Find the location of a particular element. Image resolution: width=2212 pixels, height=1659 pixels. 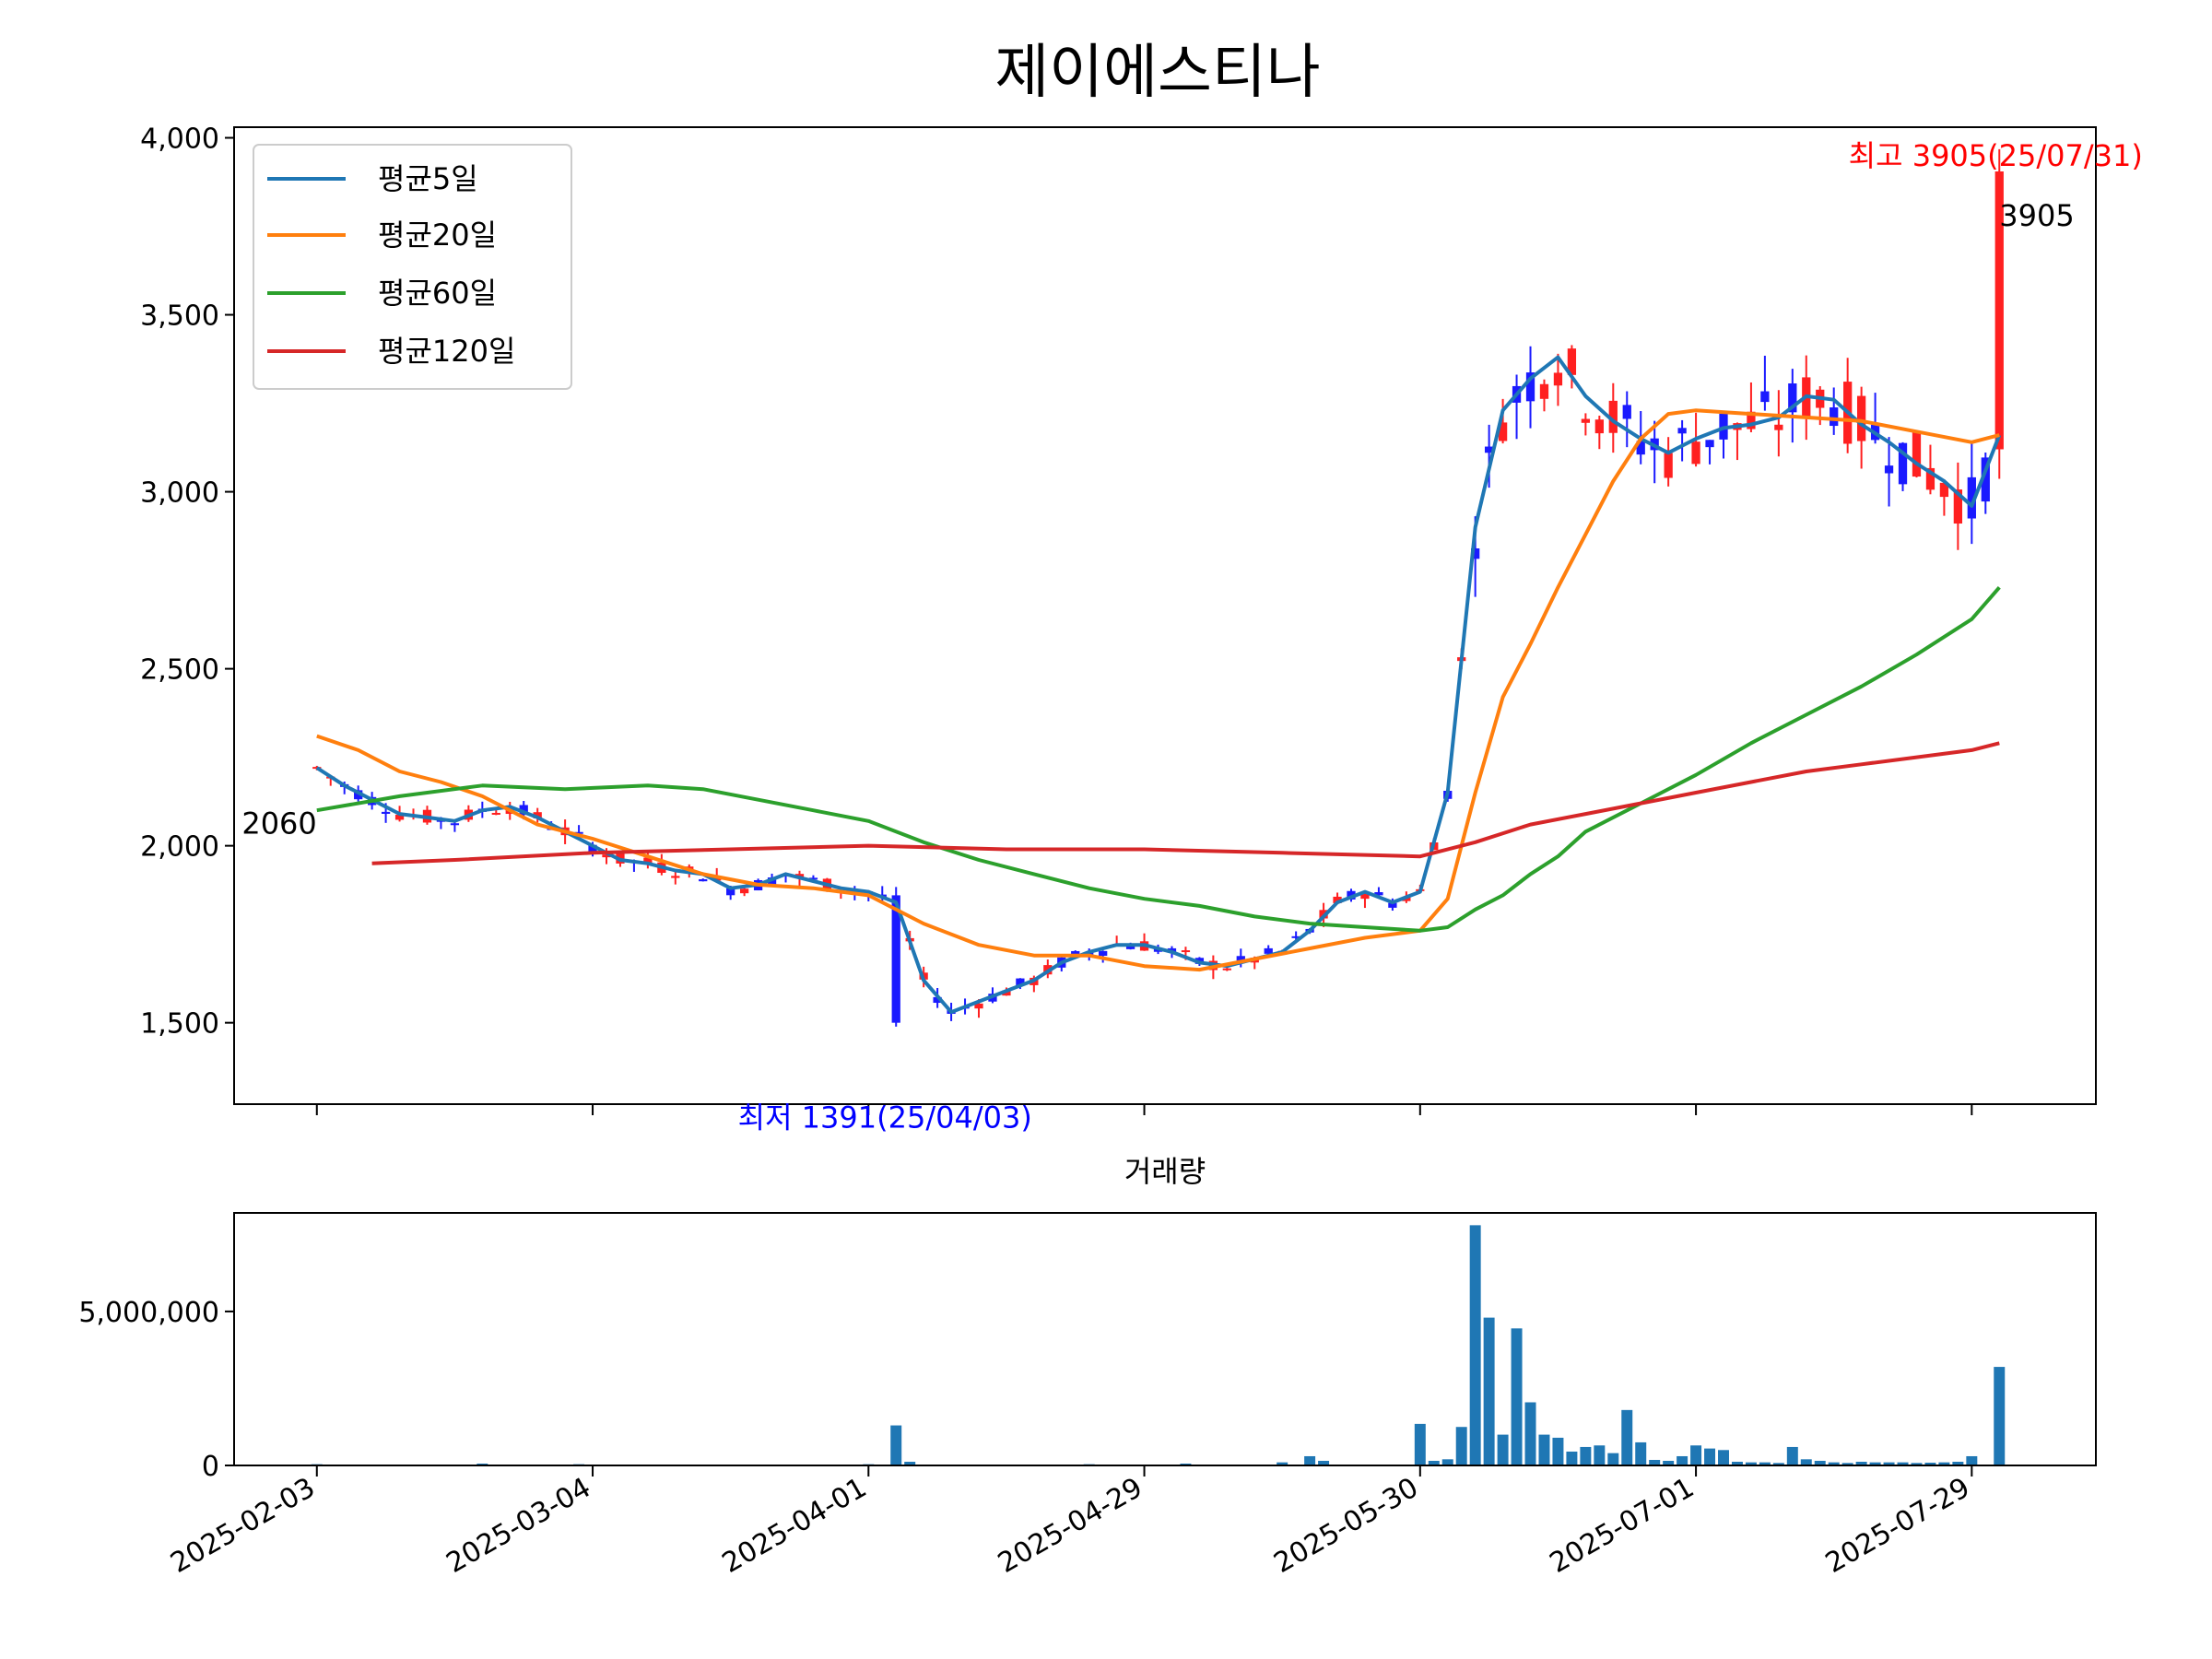

legend-box is located at coordinates (412, 267).